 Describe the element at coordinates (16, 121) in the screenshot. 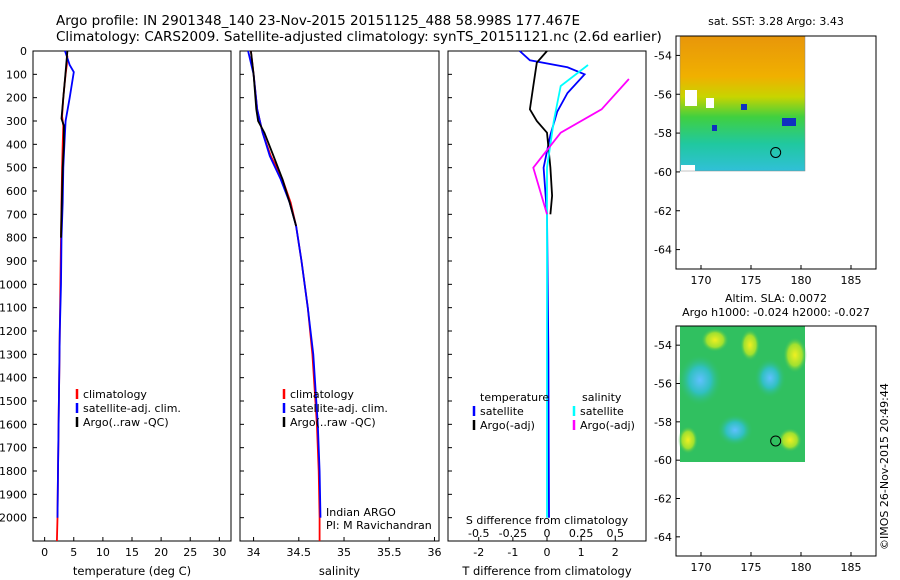

I see `depth-tick-label: 300` at that location.